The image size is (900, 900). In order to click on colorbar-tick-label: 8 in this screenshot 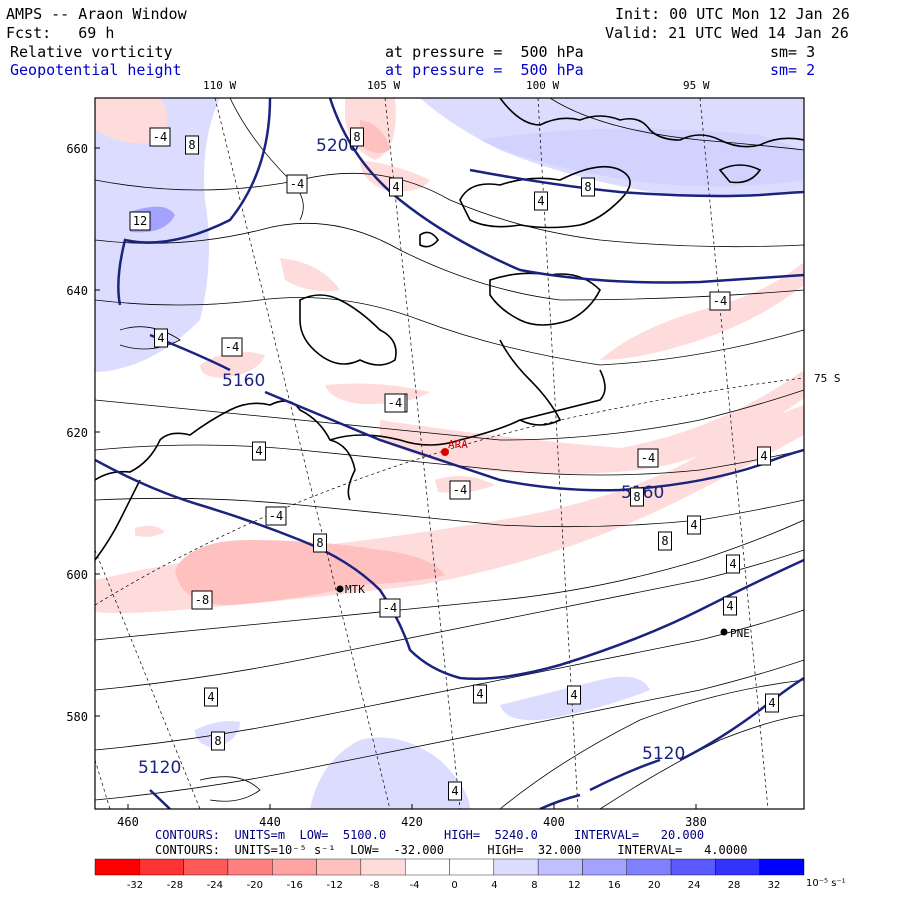, I will do `click(534, 885)`.